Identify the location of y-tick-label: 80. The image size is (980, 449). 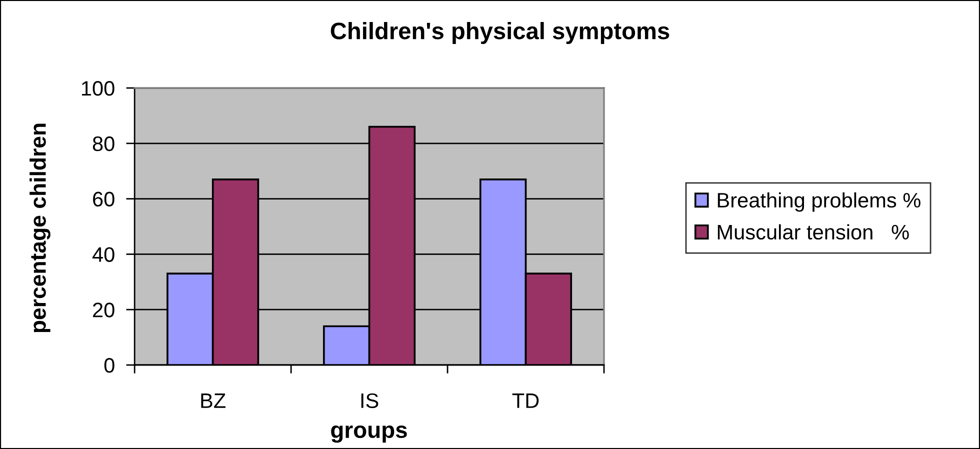
(103, 144).